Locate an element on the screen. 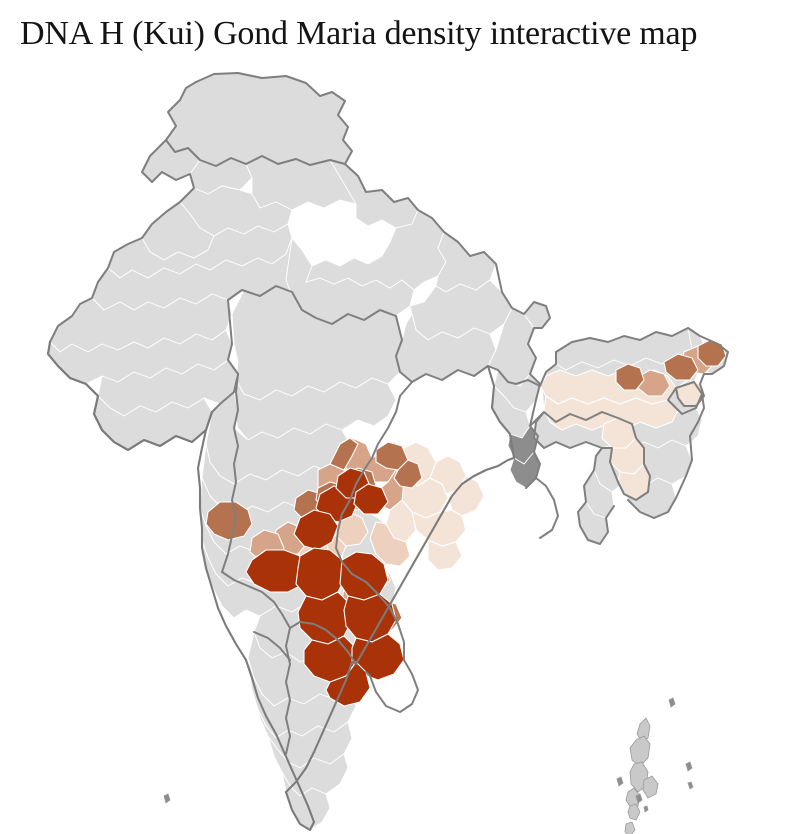 This screenshot has width=791, height=834. region-odisha-angul is located at coordinates (439, 528).